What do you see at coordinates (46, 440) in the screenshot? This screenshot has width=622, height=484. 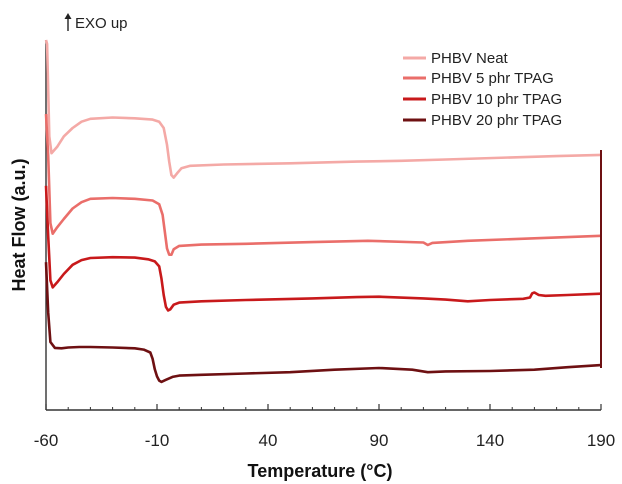 I see `x-tick-label: -60` at bounding box center [46, 440].